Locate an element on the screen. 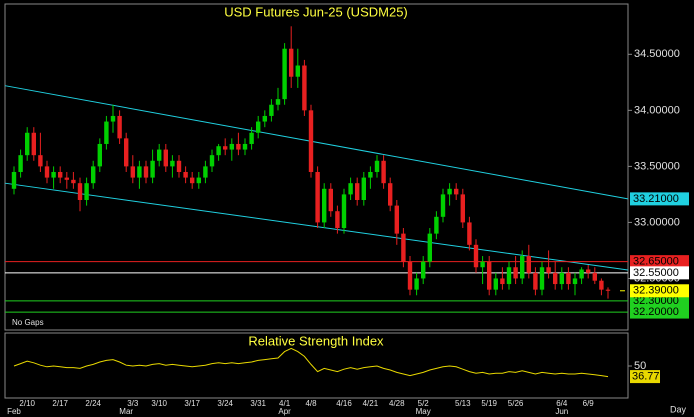 This screenshot has width=694, height=417. y-tick-label: 33.00000 is located at coordinates (657, 222).